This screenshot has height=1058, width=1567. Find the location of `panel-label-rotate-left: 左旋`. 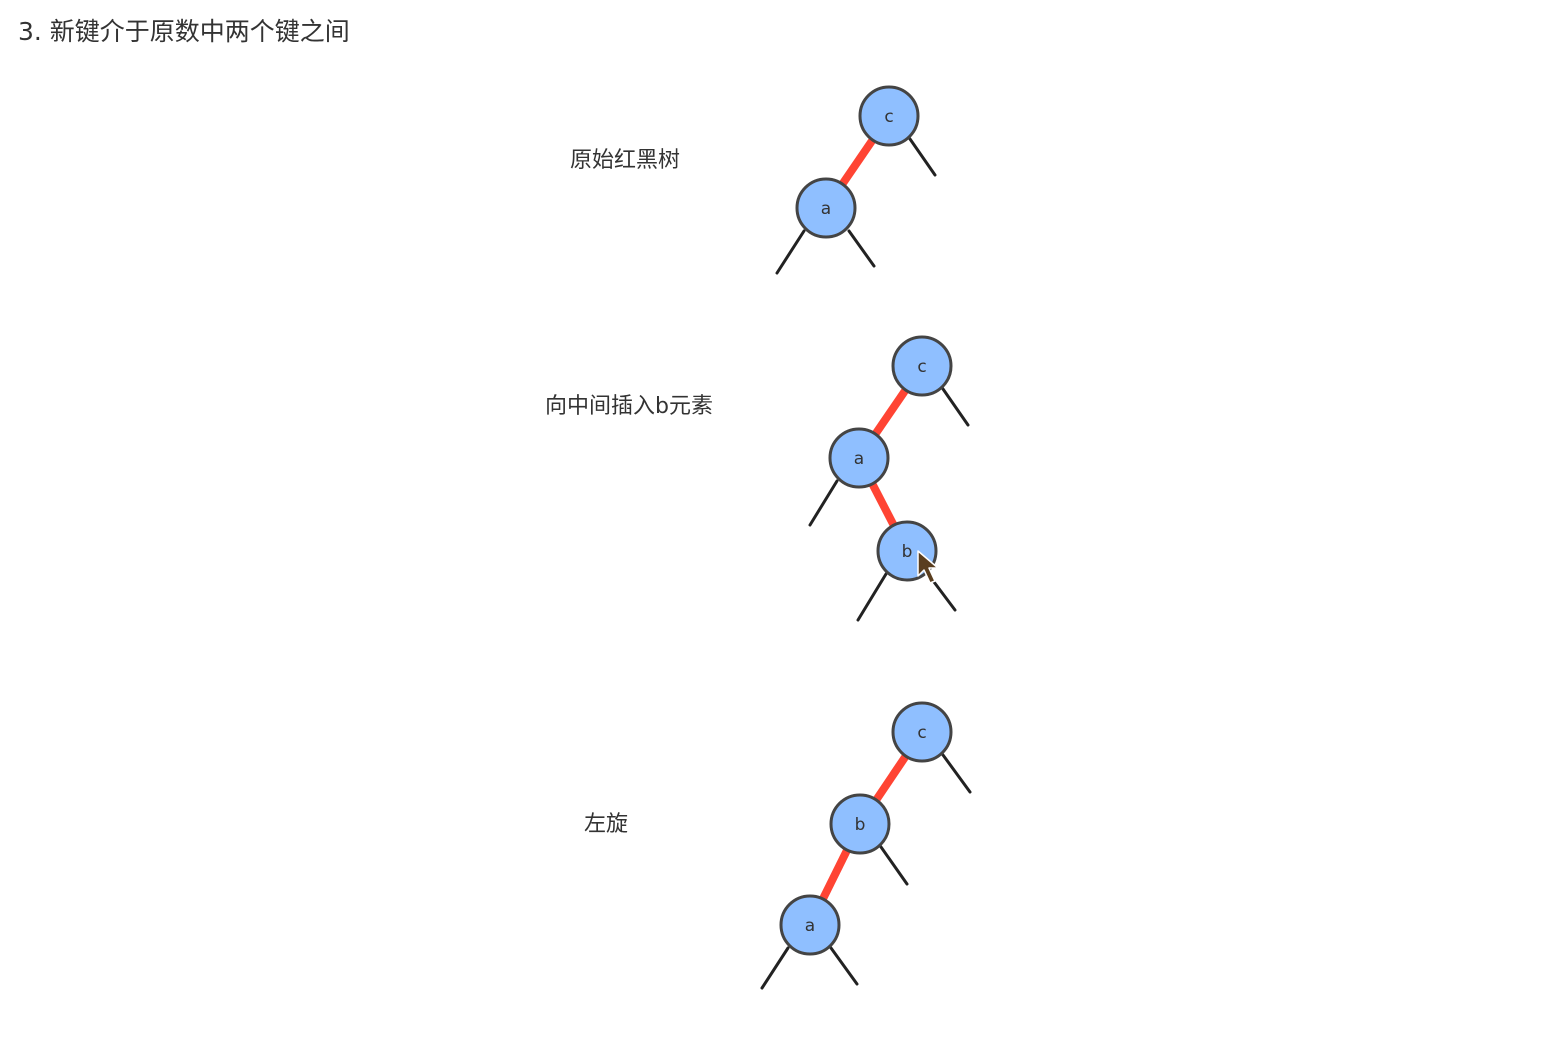

panel-label-rotate-left: 左旋 is located at coordinates (606, 824).